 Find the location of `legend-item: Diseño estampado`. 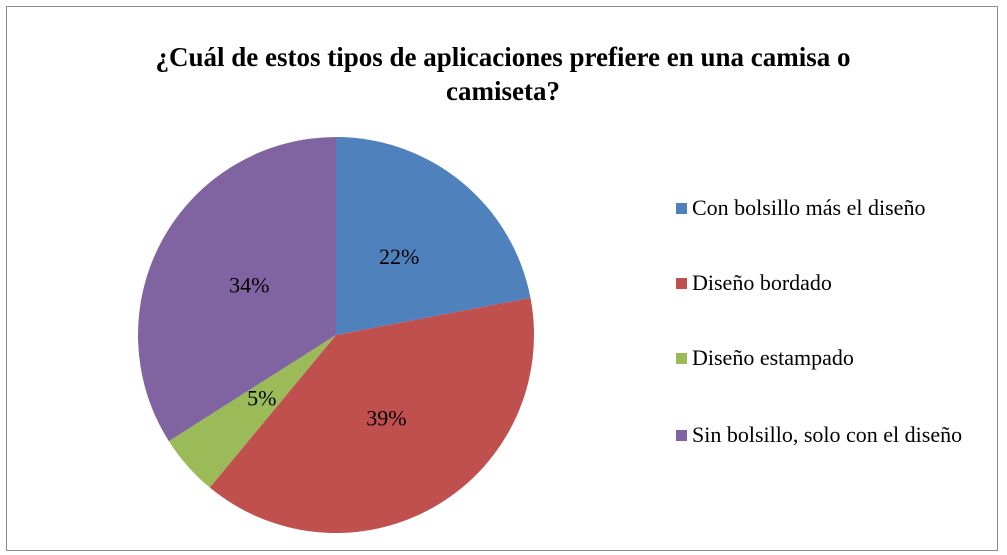

legend-item: Diseño estampado is located at coordinates (836, 358).